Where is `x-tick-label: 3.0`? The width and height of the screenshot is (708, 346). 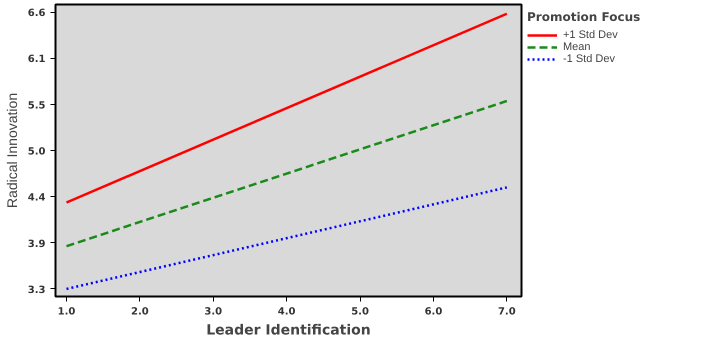 x-tick-label: 3.0 is located at coordinates (213, 312).